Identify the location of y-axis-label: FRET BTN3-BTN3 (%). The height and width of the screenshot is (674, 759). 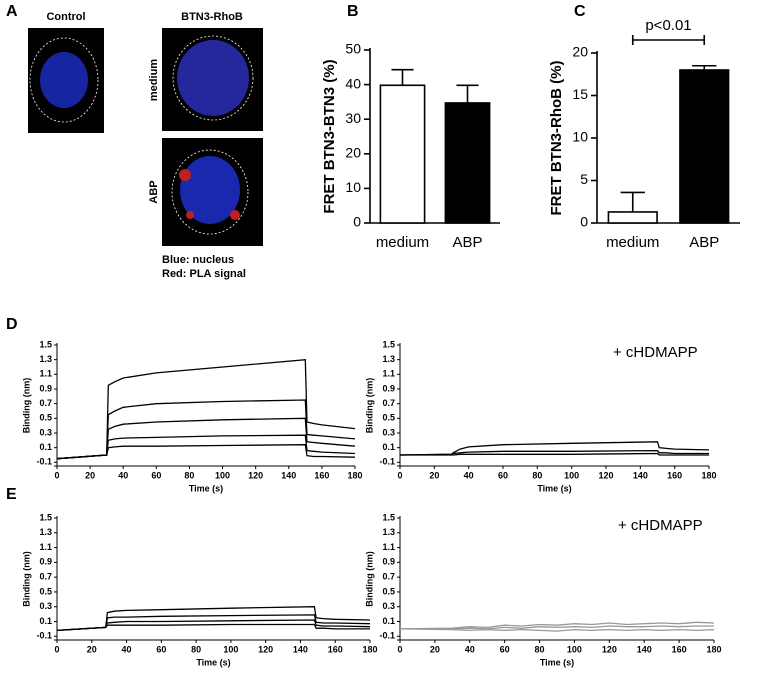
(329, 136).